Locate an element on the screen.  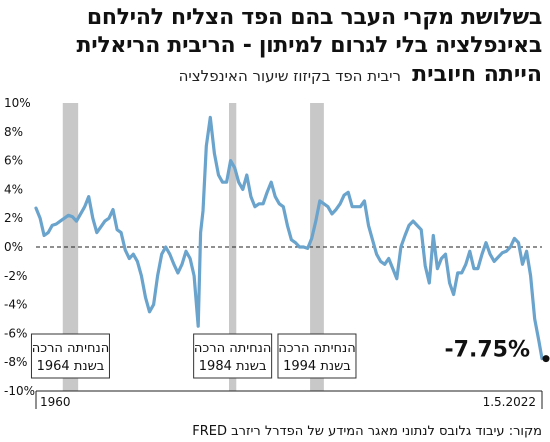
y-tick-label: 8% is located at coordinates (13, 132).